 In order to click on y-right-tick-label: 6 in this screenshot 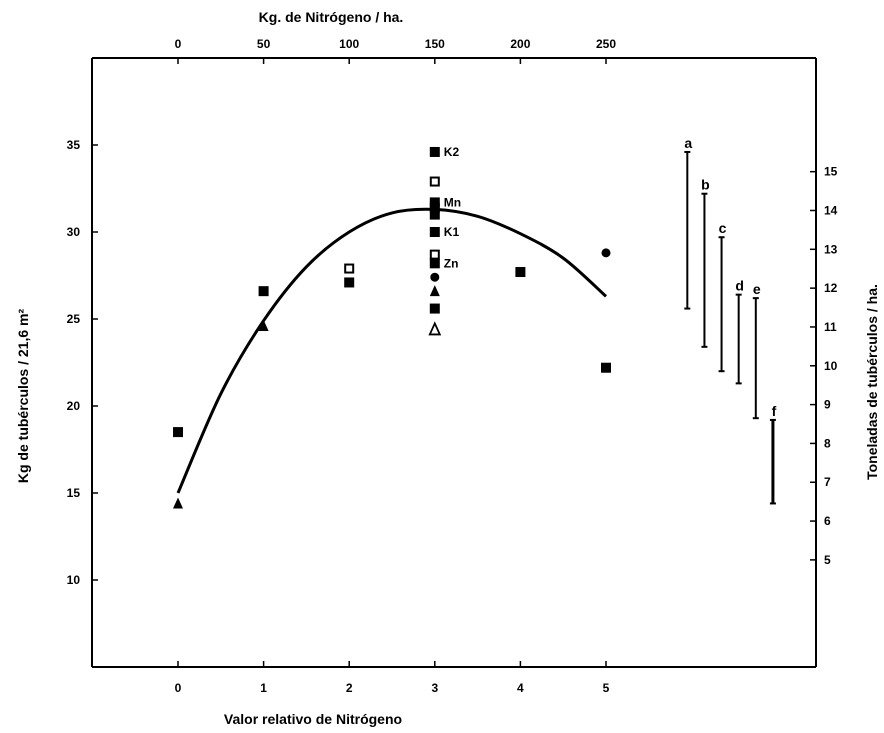, I will do `click(827, 521)`.